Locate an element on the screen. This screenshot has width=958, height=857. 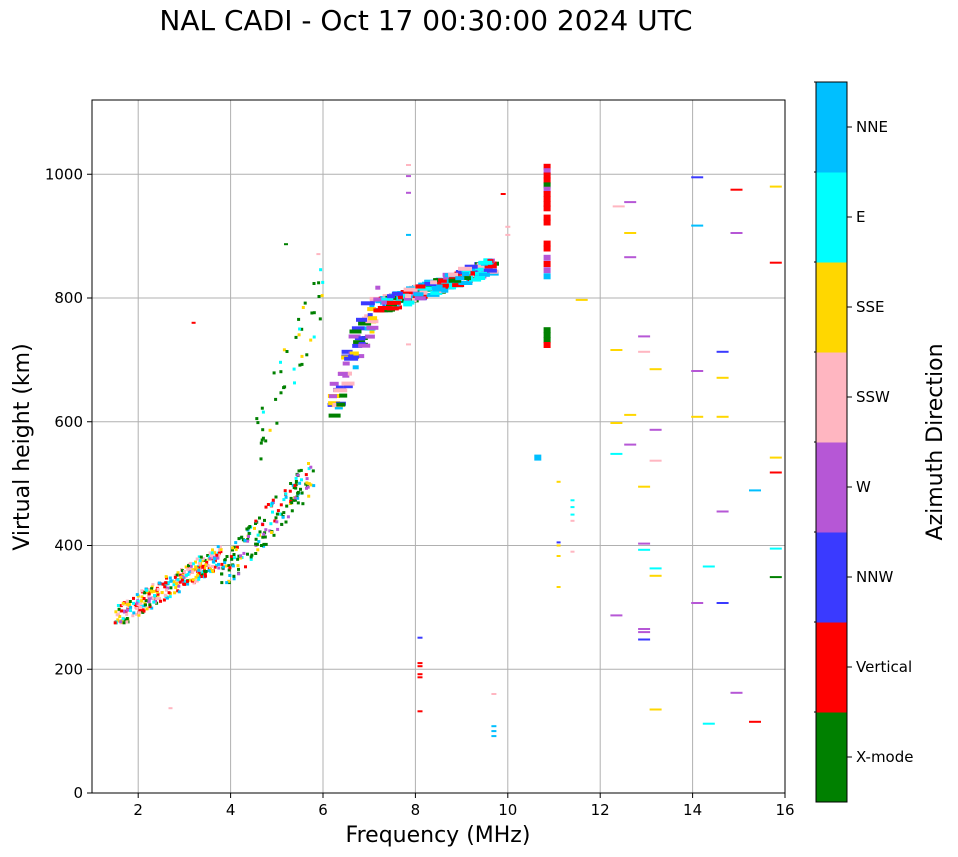
colorbar-swatch is located at coordinates (831, 577).